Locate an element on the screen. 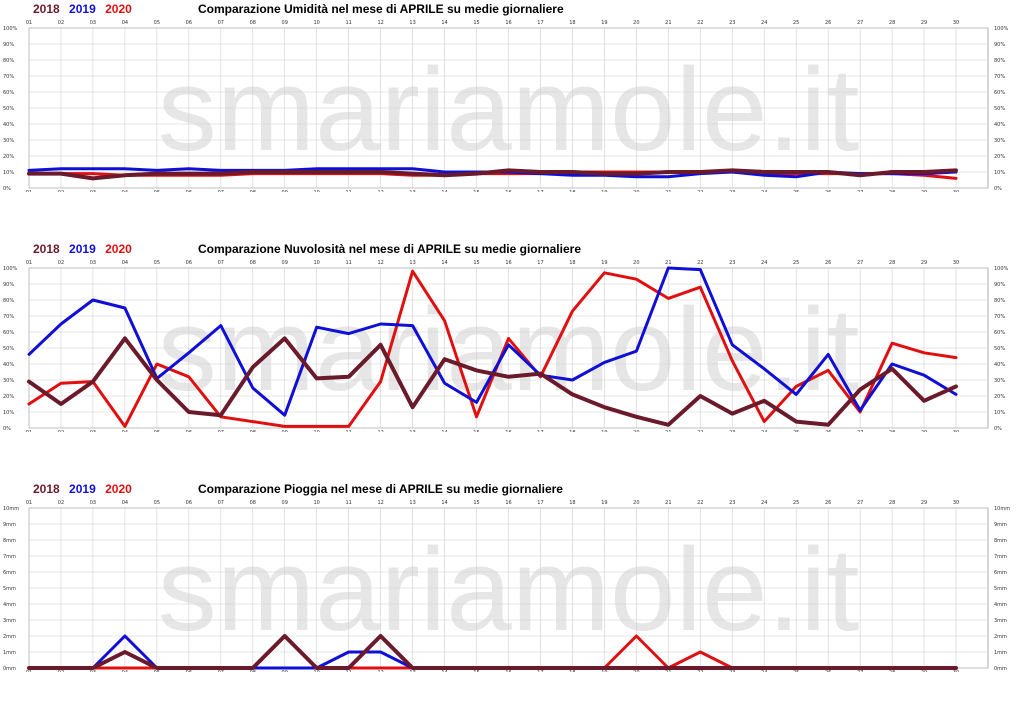 The image size is (1024, 720). x-tick-label: 25 is located at coordinates (796, 431).